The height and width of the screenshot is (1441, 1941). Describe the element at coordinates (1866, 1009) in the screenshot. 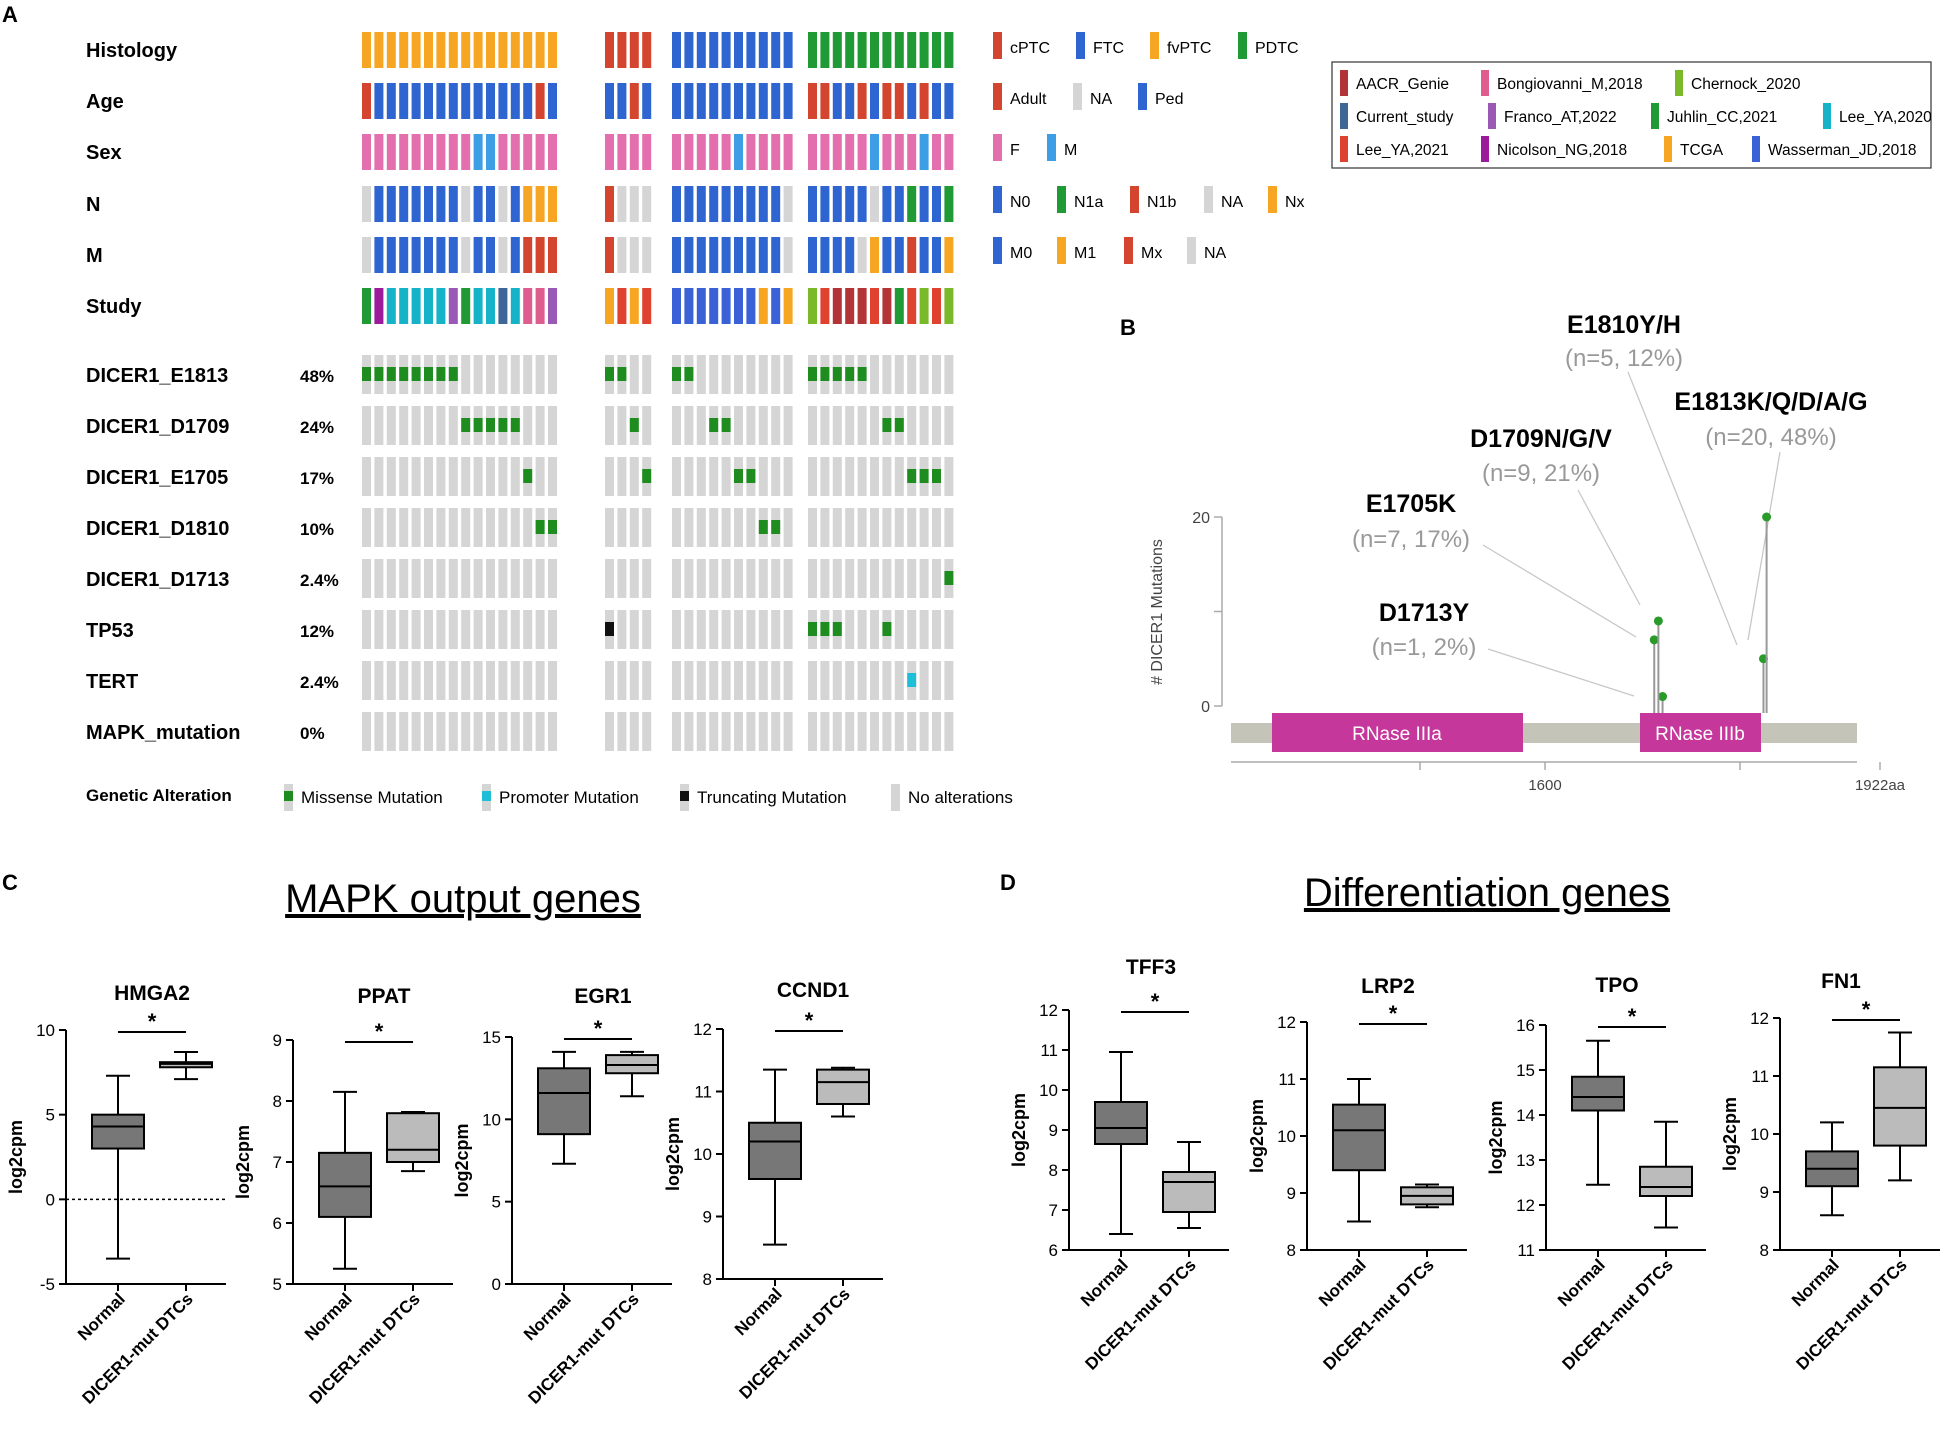

I see `significance-star: *` at that location.